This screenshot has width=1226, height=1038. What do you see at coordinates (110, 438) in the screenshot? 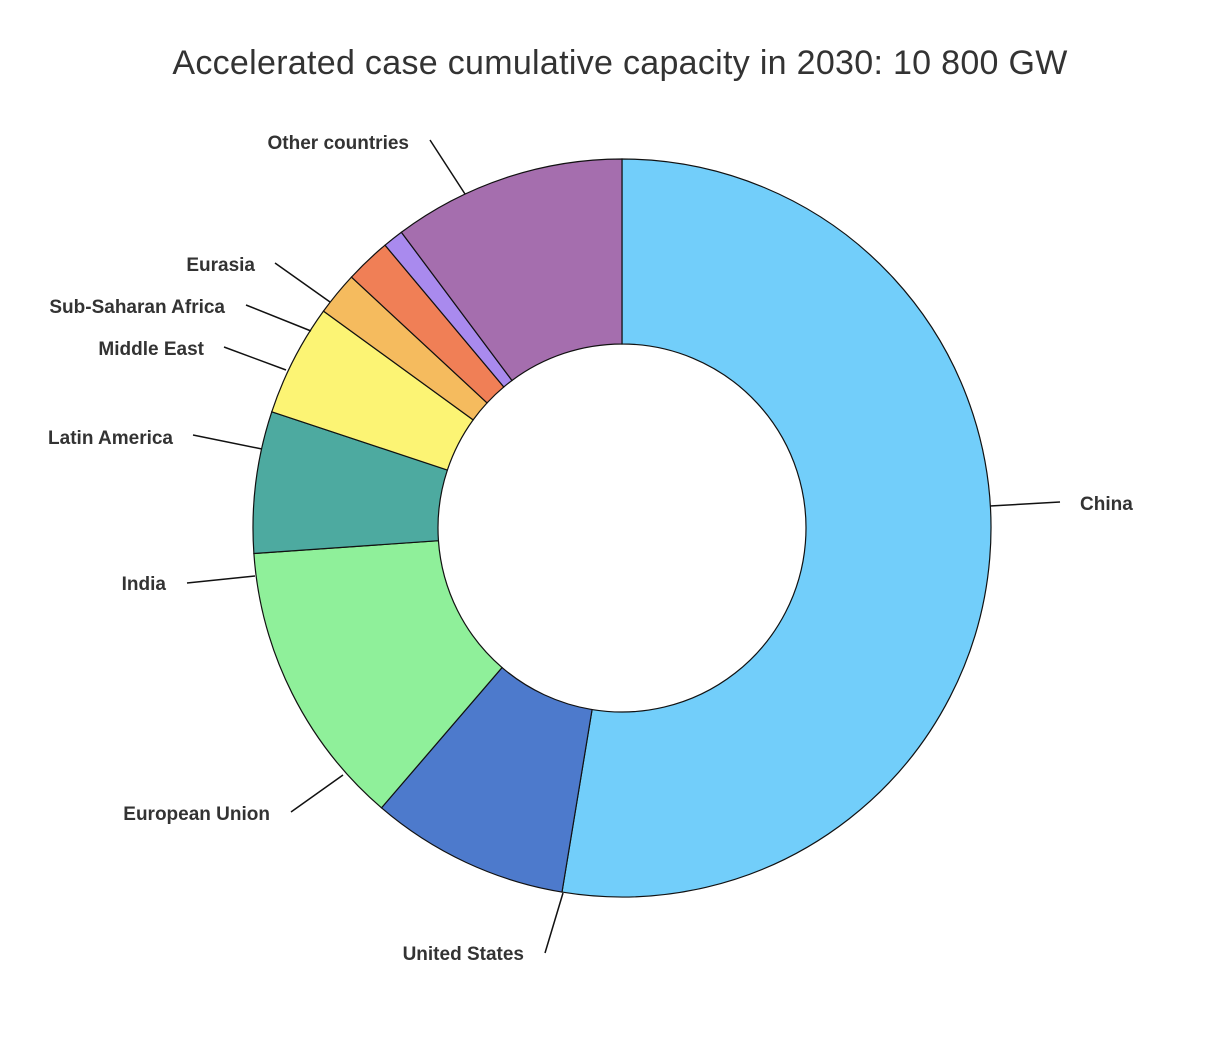
I see `label-latin-america: Latin America` at bounding box center [110, 438].